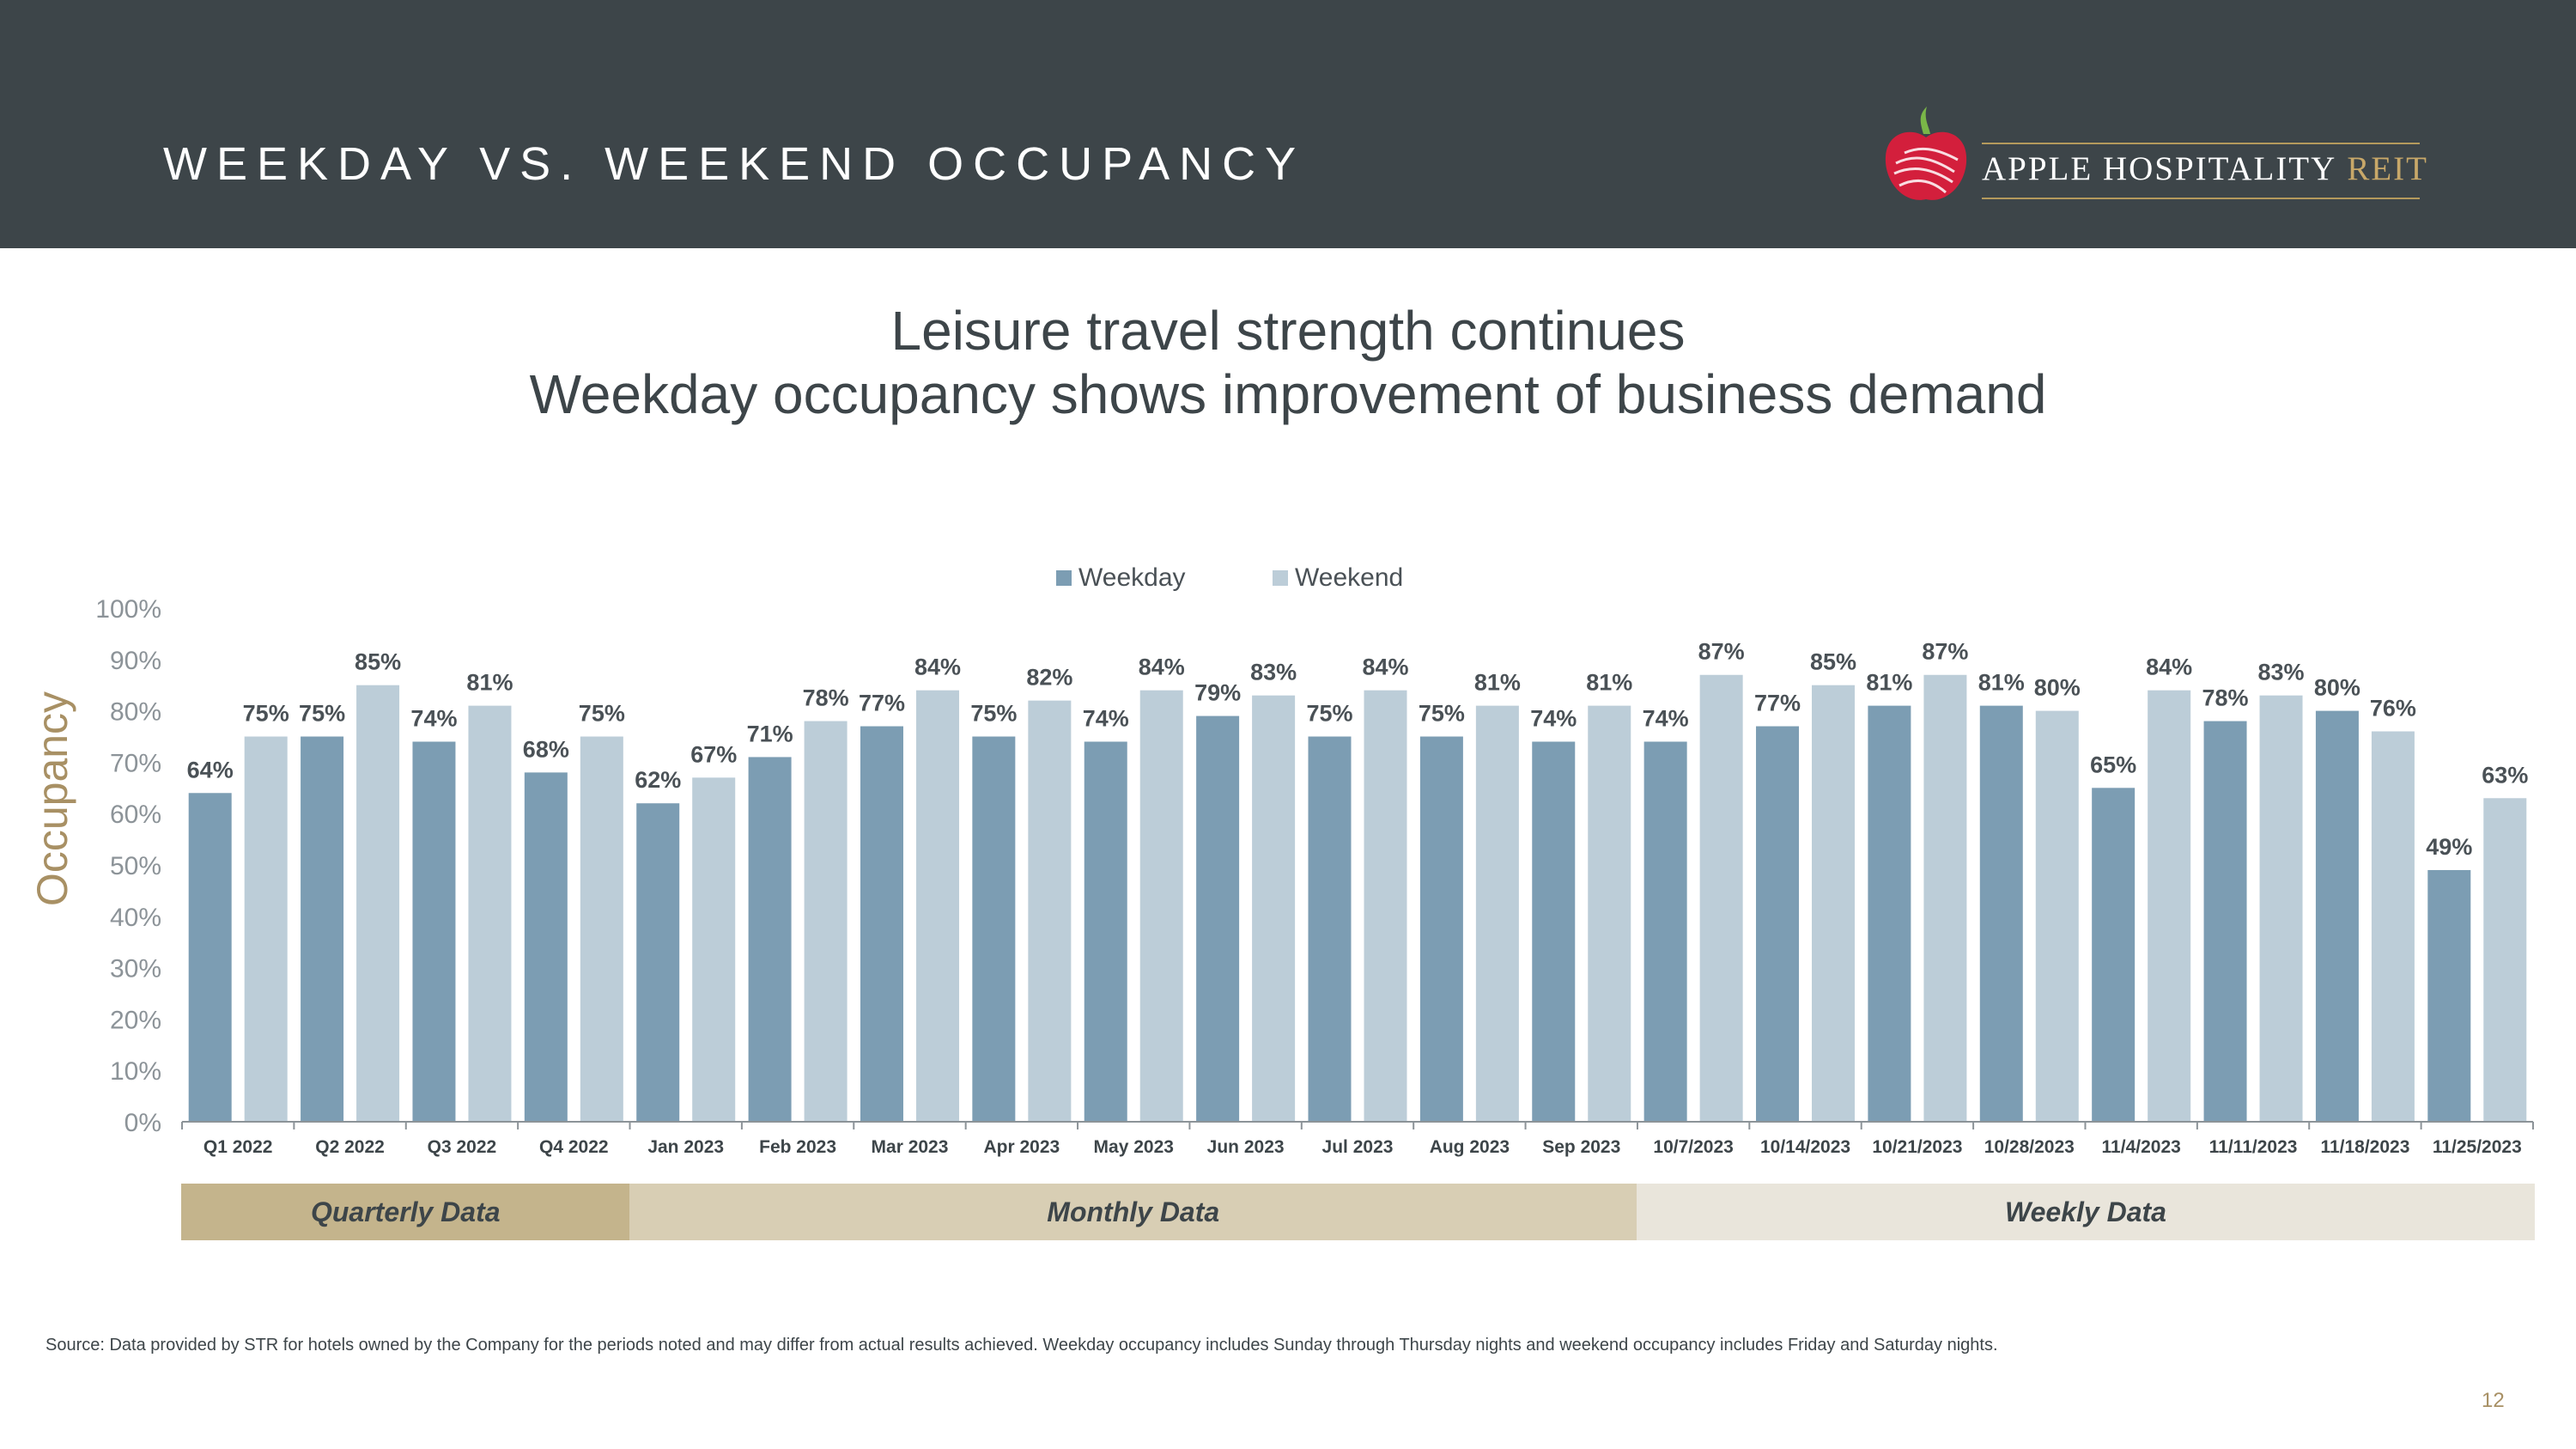 This screenshot has height=1449, width=2576. I want to click on y-tick-label: 100%, so click(128, 609).